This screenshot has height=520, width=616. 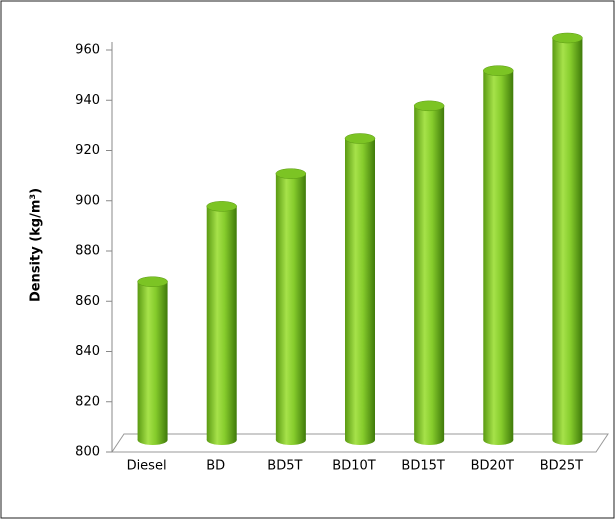 I want to click on x-tick-label: BD10T, so click(x=353, y=466).